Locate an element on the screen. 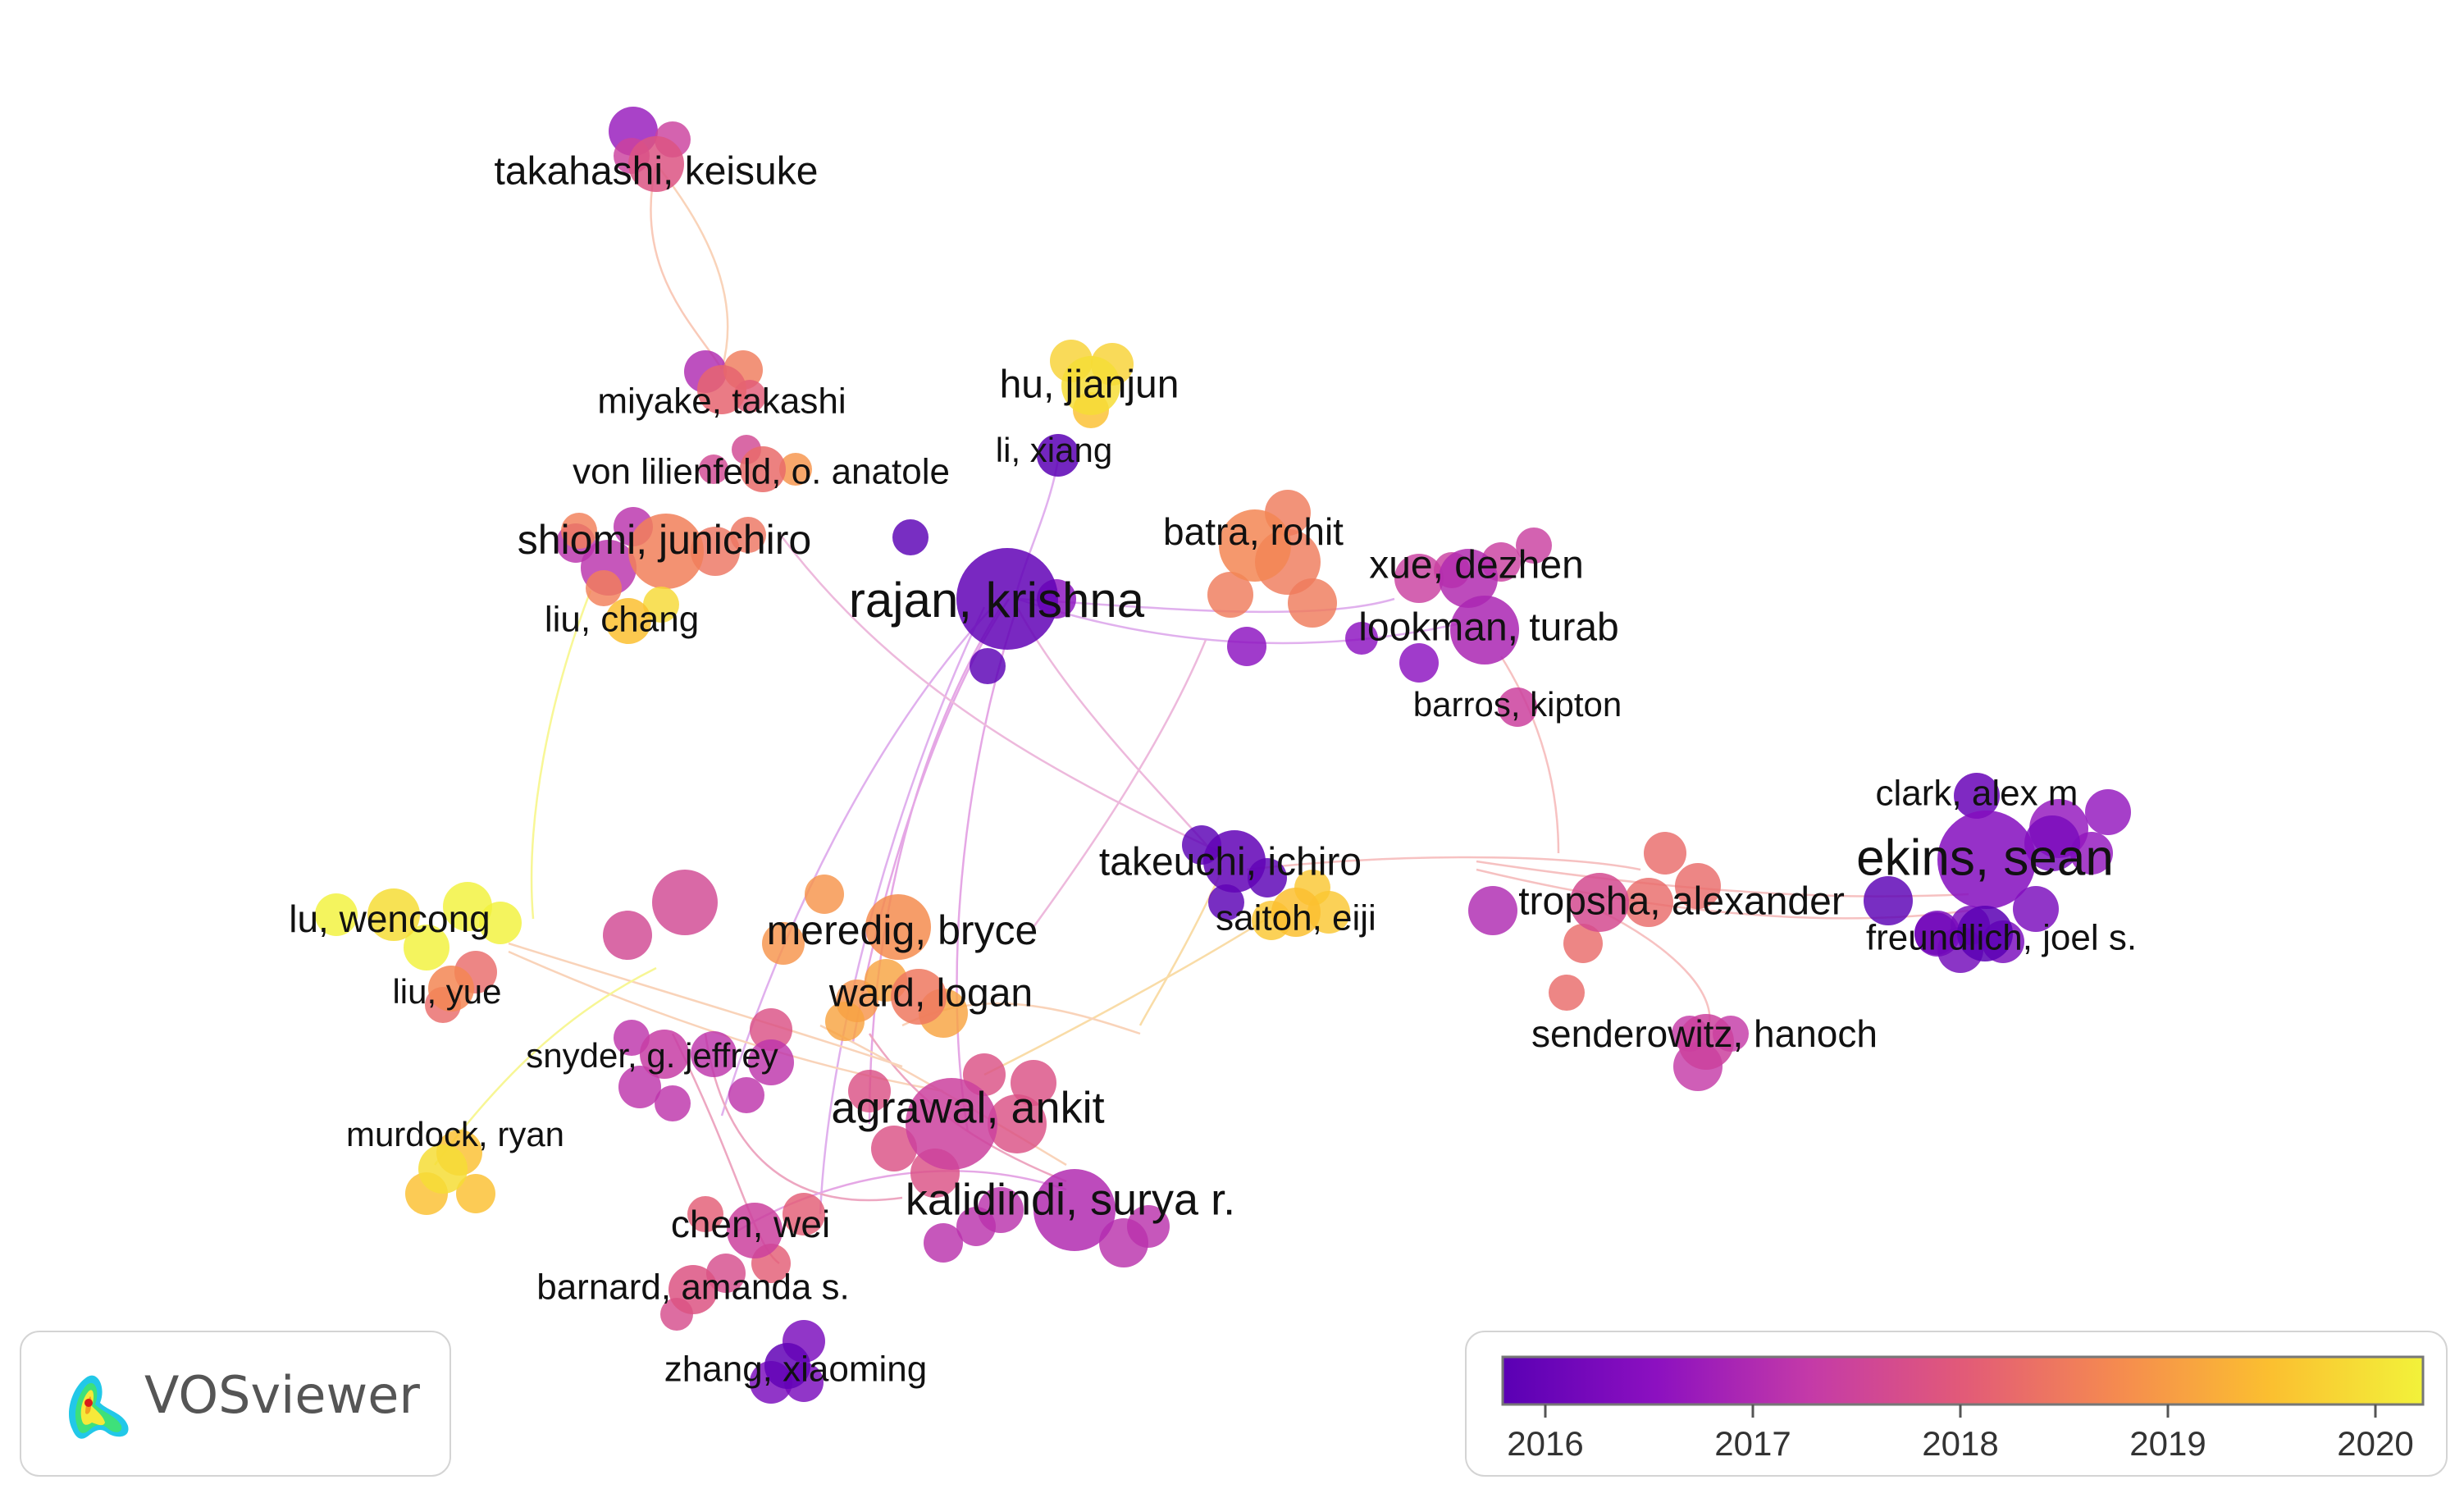 Image resolution: width=2464 pixels, height=1498 pixels. author-label: von lilienfeld, o. anatole is located at coordinates (761, 472).